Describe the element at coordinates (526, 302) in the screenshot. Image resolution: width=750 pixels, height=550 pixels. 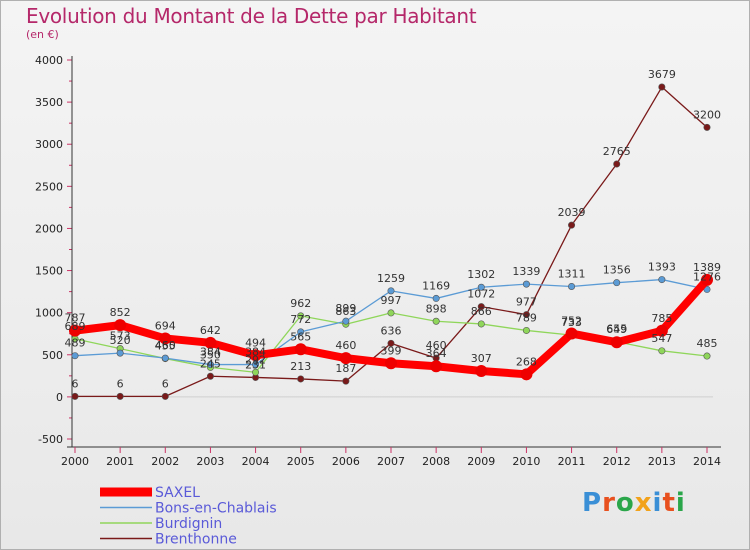
I see `data-label: 977` at that location.